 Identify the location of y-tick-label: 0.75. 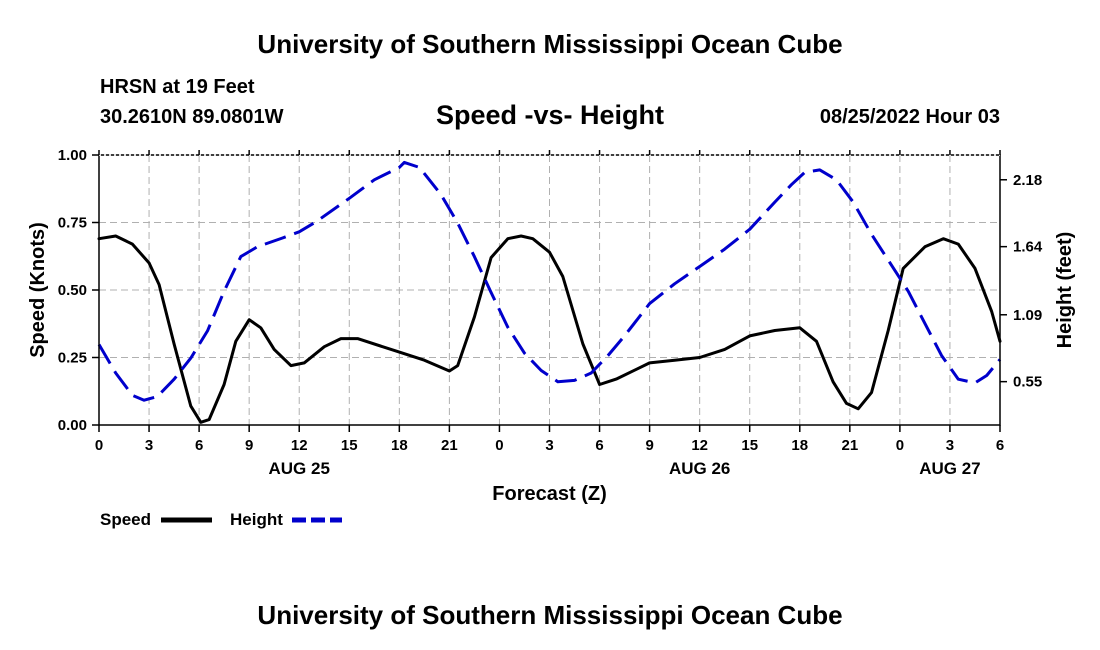
(72, 223).